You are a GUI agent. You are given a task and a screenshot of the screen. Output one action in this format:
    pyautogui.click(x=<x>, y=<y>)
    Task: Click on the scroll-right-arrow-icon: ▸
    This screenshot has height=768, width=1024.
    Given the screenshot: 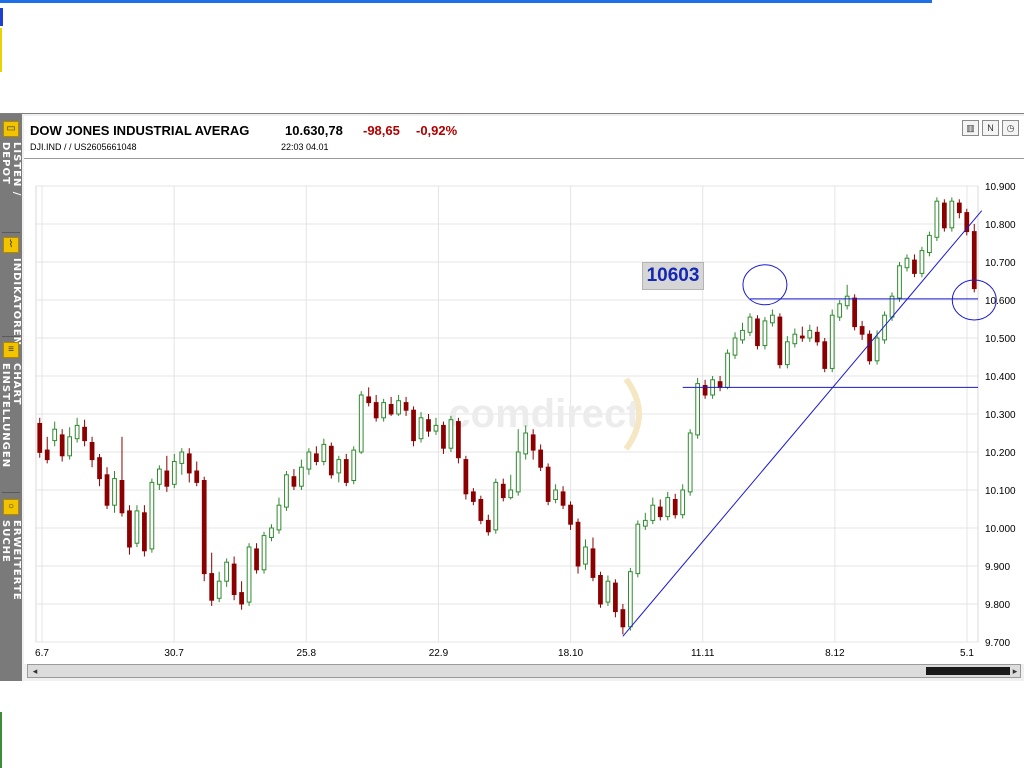 What is the action you would take?
    pyautogui.click(x=1015, y=671)
    